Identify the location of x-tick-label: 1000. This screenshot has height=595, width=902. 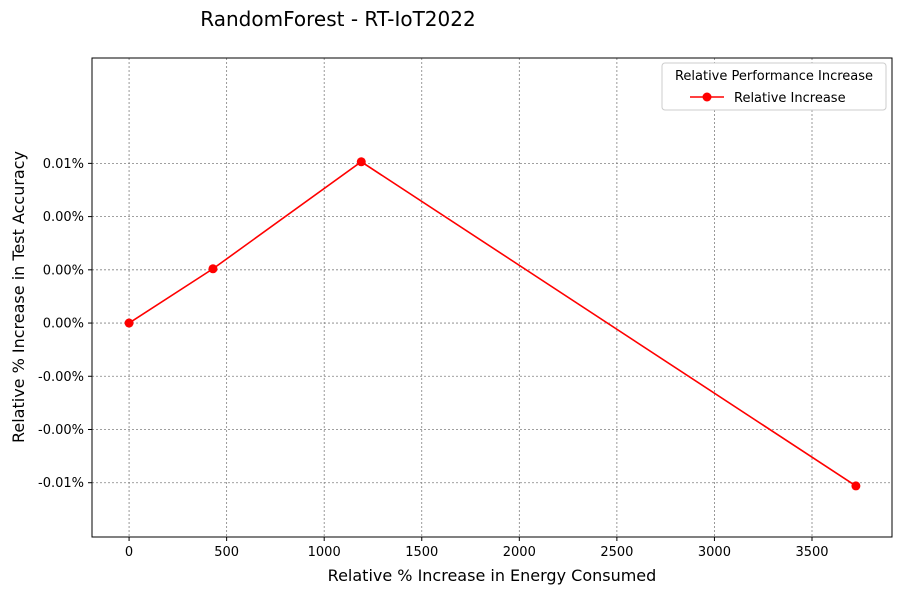
(324, 552).